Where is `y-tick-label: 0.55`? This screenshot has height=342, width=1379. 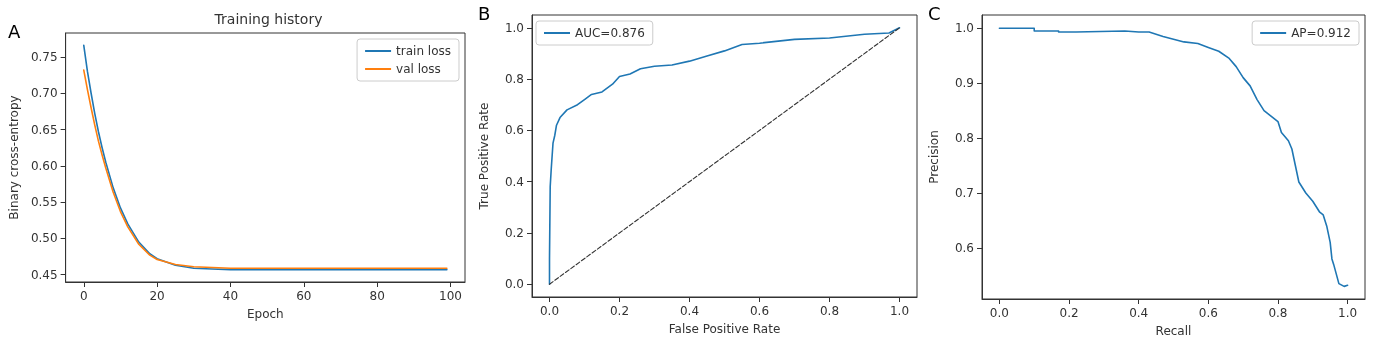 y-tick-label: 0.55 is located at coordinates (44, 202).